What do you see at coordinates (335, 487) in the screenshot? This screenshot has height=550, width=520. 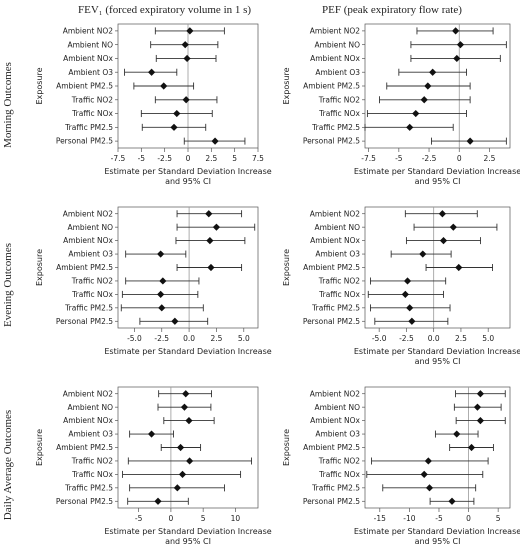 I see `category-label: Traffic PM2.5` at bounding box center [335, 487].